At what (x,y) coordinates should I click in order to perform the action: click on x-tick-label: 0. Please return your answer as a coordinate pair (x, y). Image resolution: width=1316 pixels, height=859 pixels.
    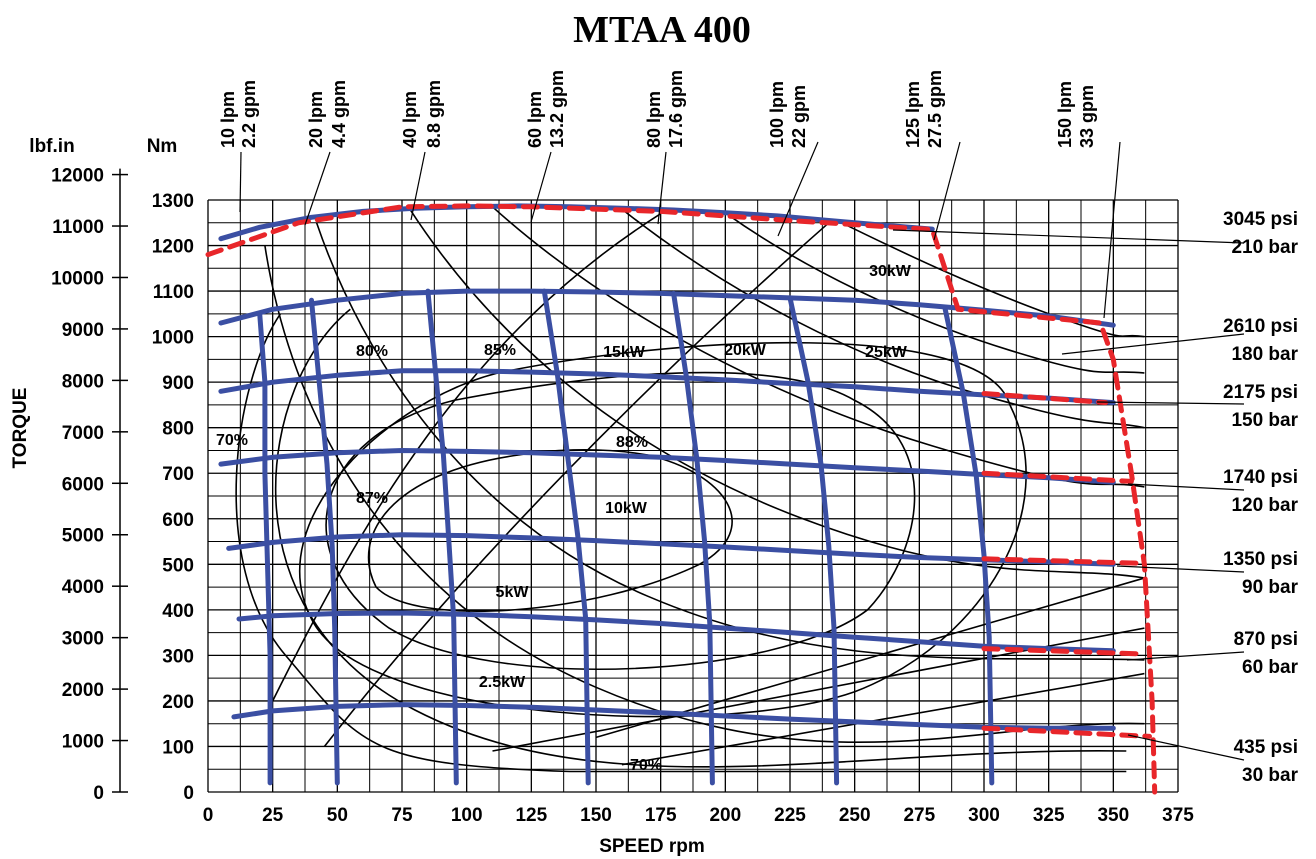
    Looking at the image, I should click on (208, 815).